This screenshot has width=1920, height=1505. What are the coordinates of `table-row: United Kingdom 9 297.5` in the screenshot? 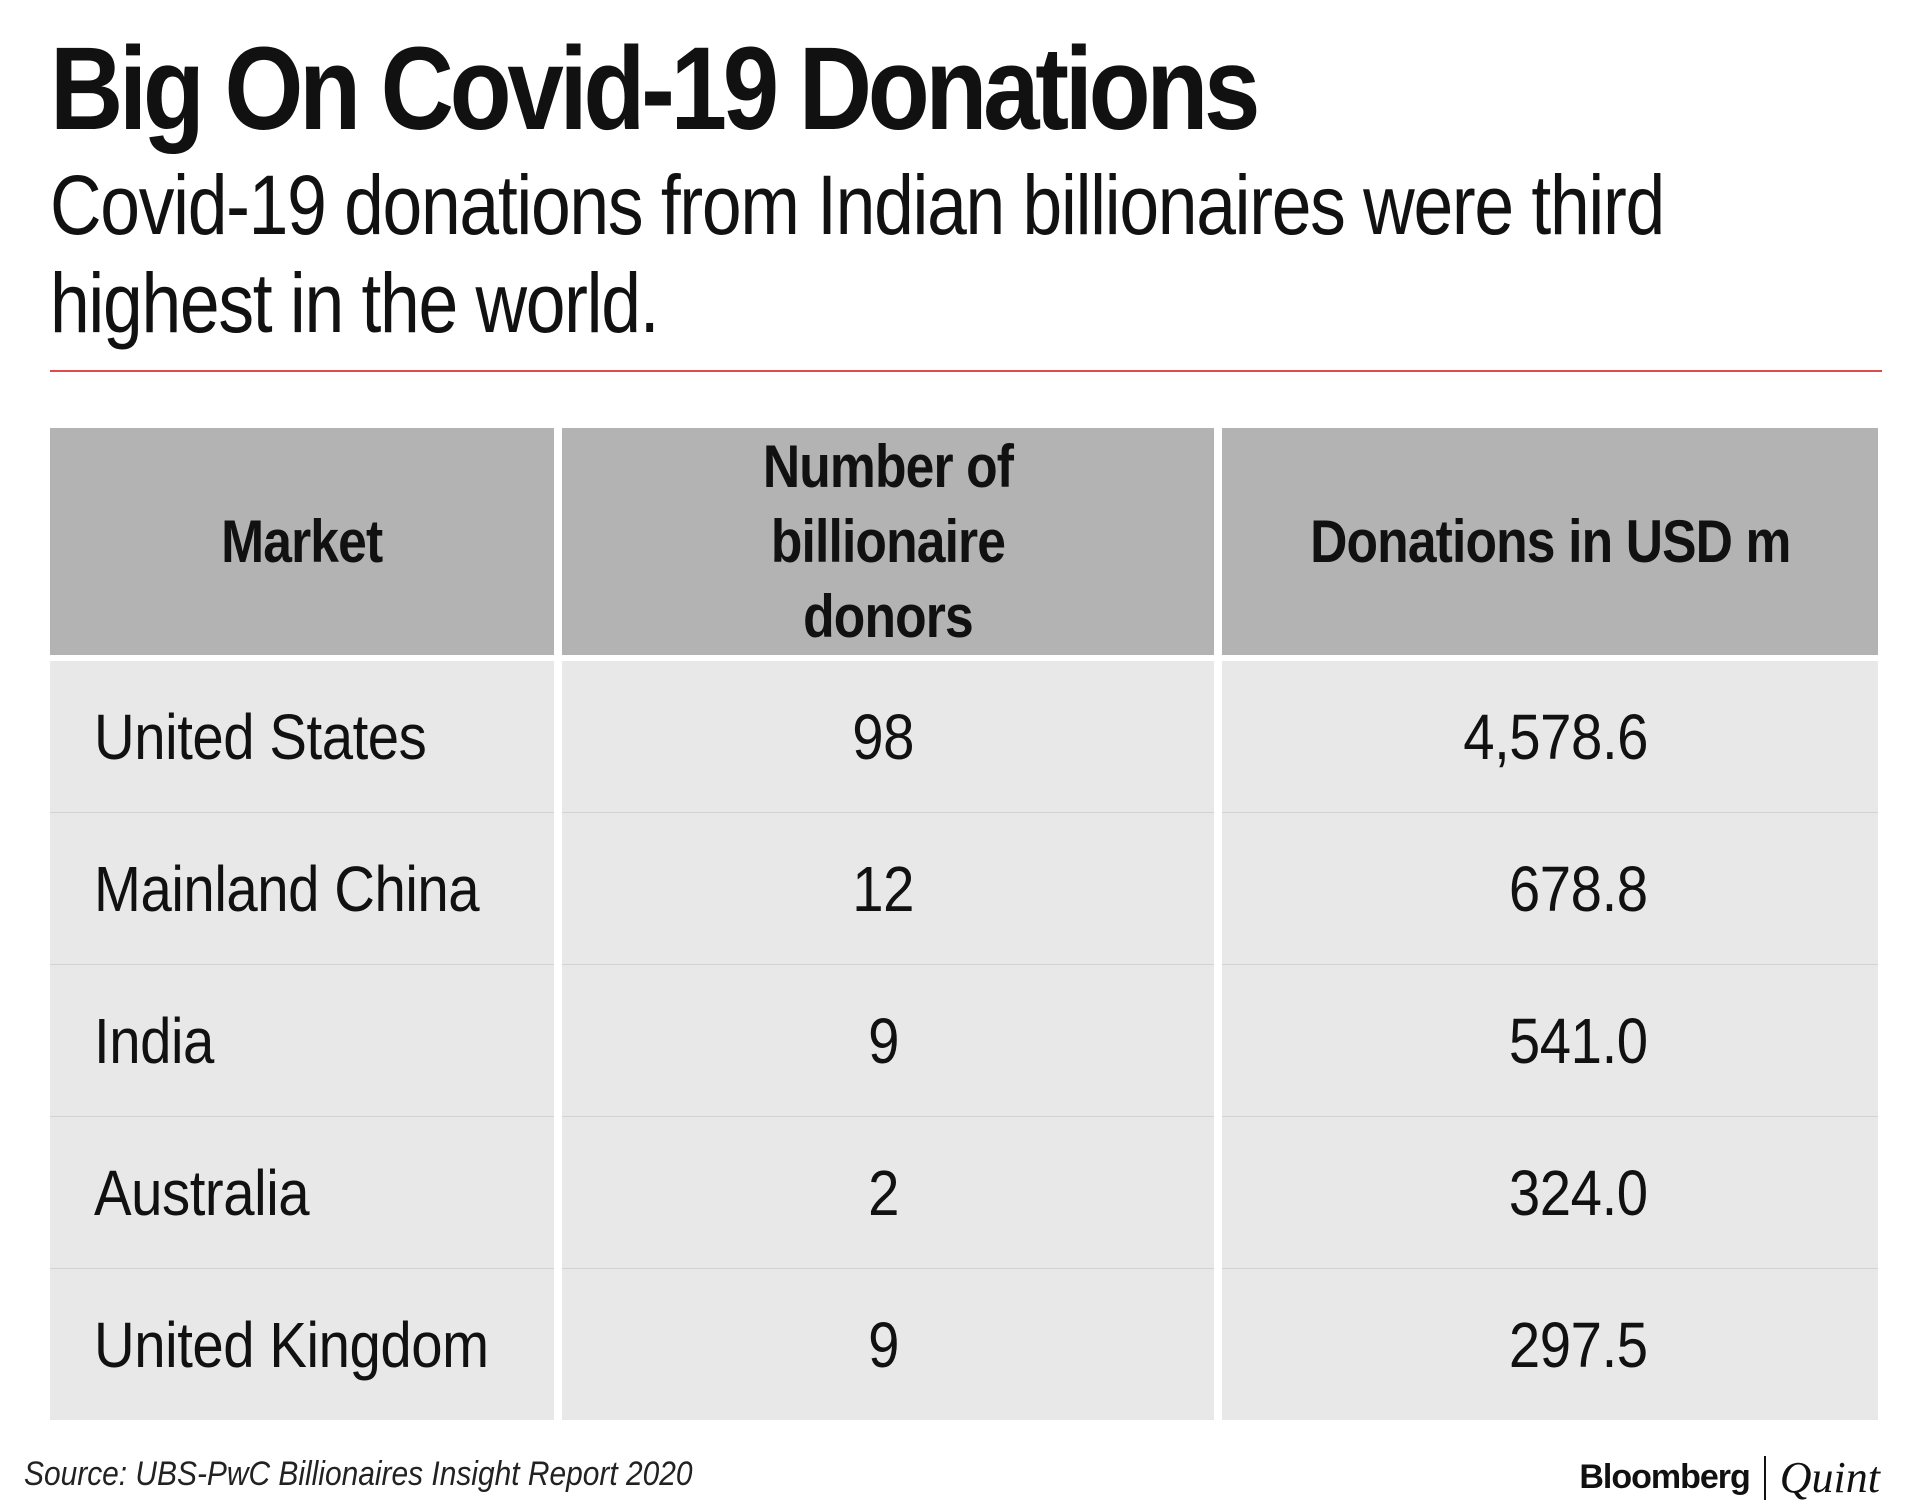 It's located at (964, 1344).